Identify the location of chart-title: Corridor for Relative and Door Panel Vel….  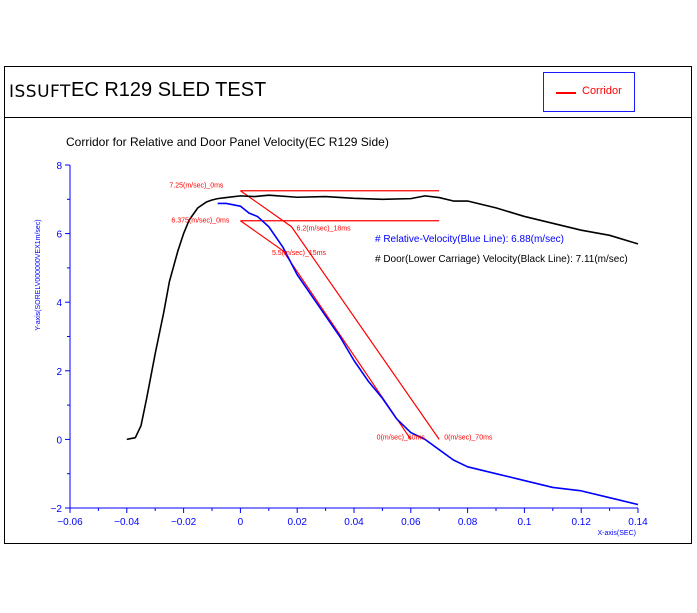
(227, 142).